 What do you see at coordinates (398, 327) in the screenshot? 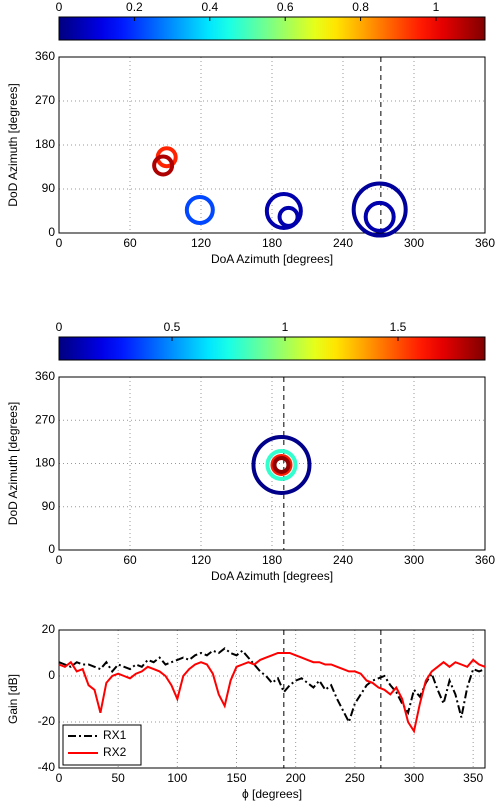
I see `colorbar-tick-label: 1.5` at bounding box center [398, 327].